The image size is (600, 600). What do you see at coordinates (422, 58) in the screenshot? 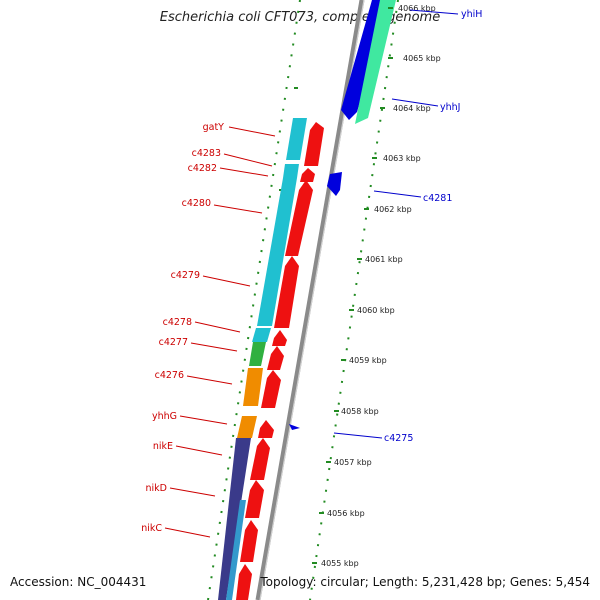
I see `ruler-label: 4065 kbp` at bounding box center [422, 58].